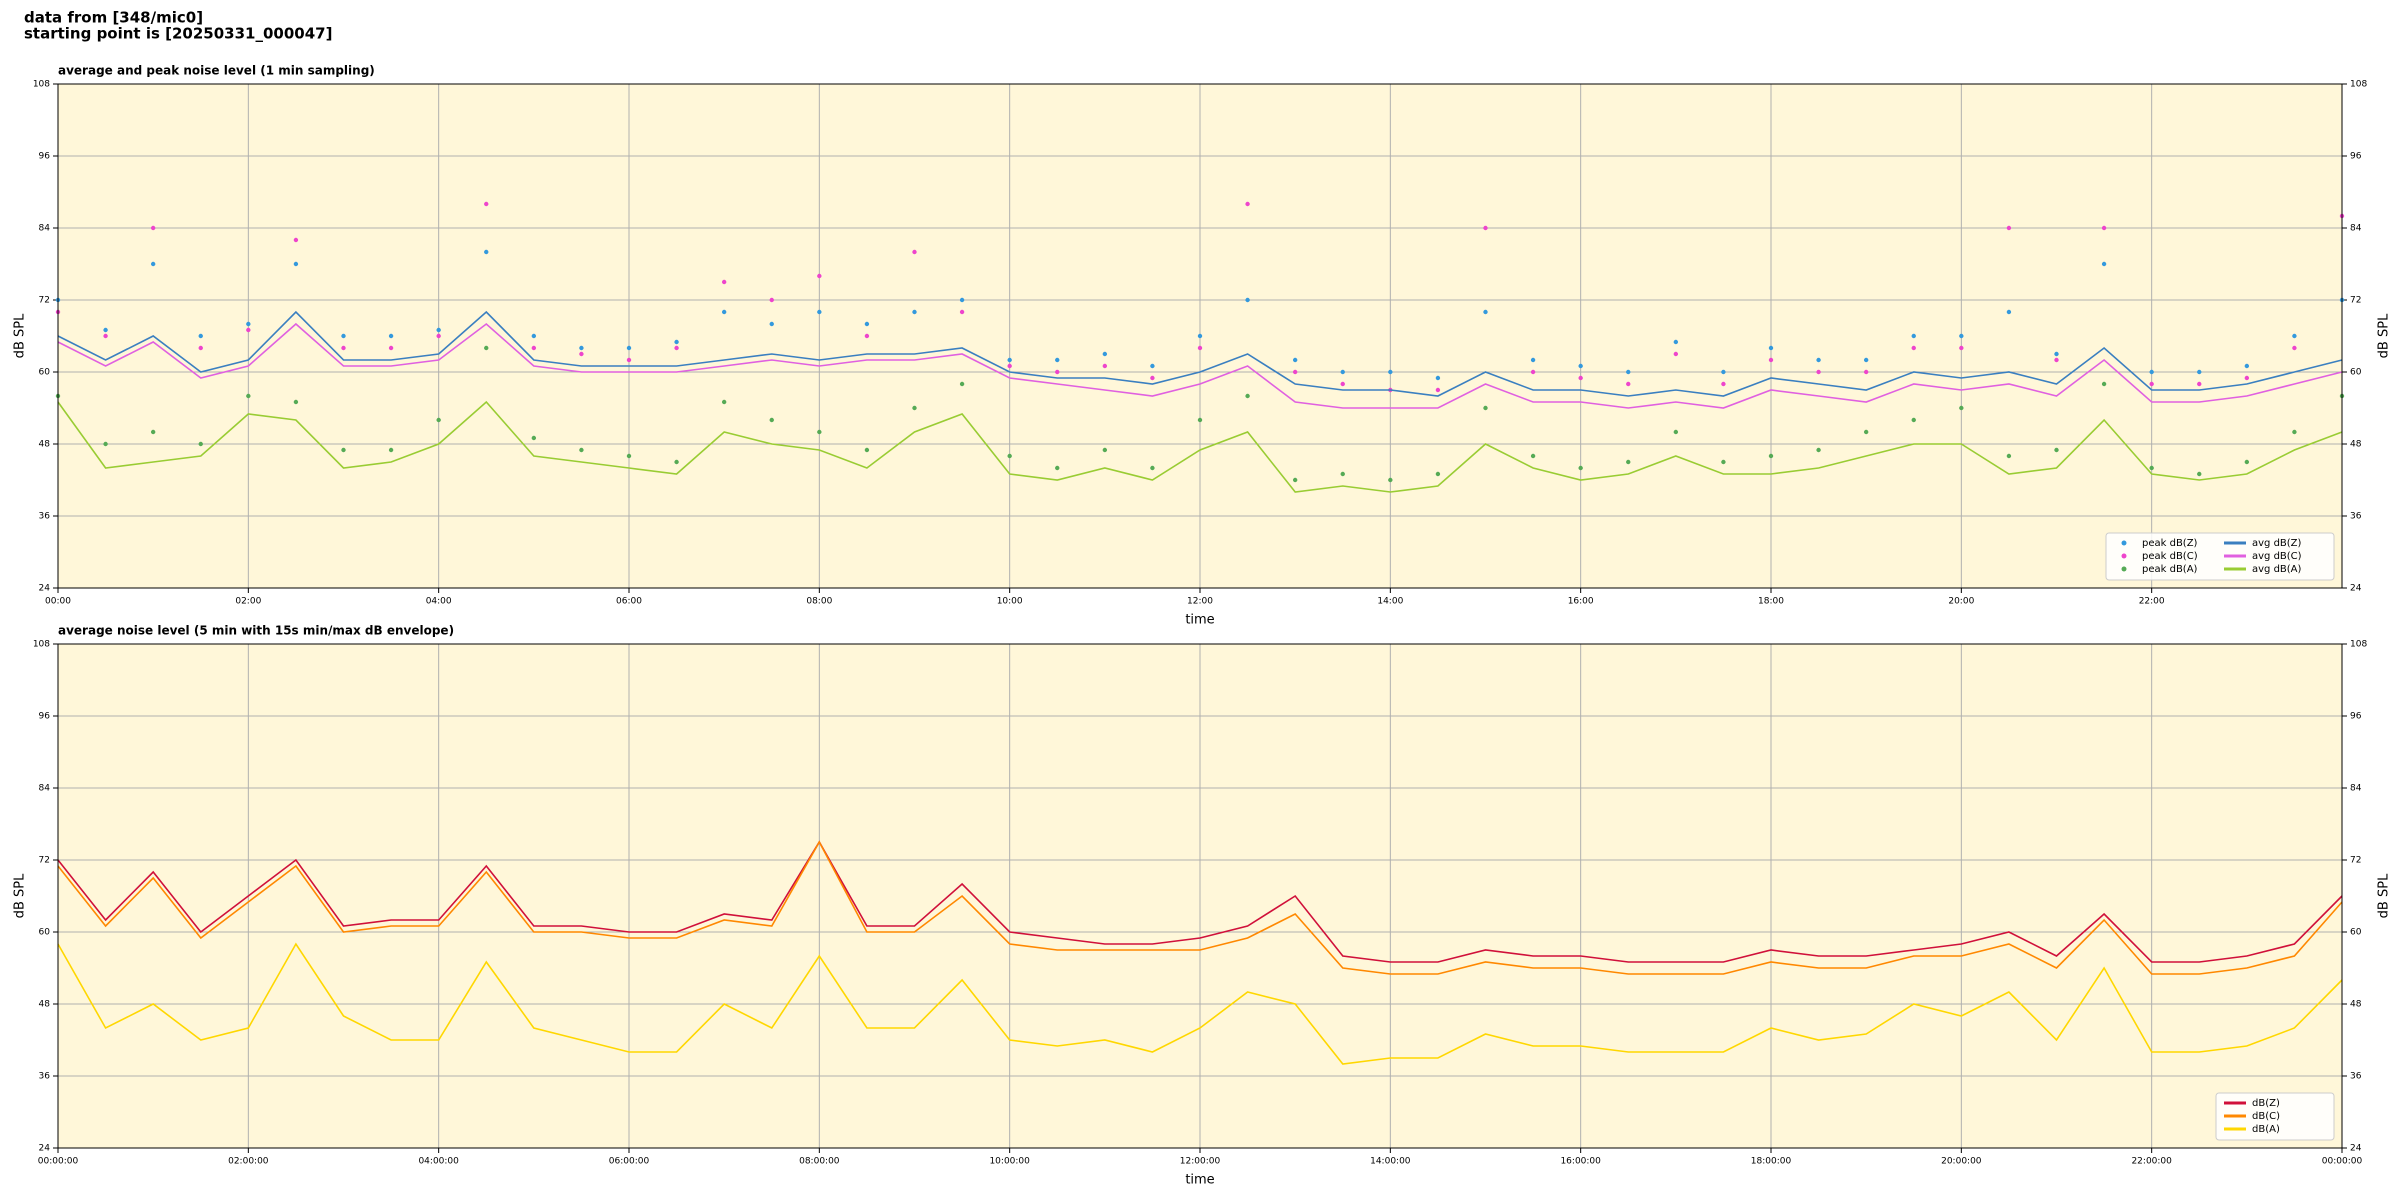 The image size is (2400, 1200). Describe the element at coordinates (248, 602) in the screenshot. I see `x-tick-label: 02:00` at that location.